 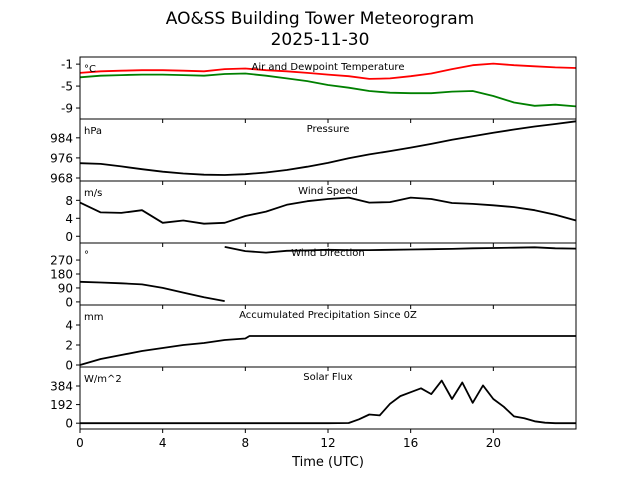 I want to click on panel-title-wind_speed: Wind Speed, so click(x=328, y=191).